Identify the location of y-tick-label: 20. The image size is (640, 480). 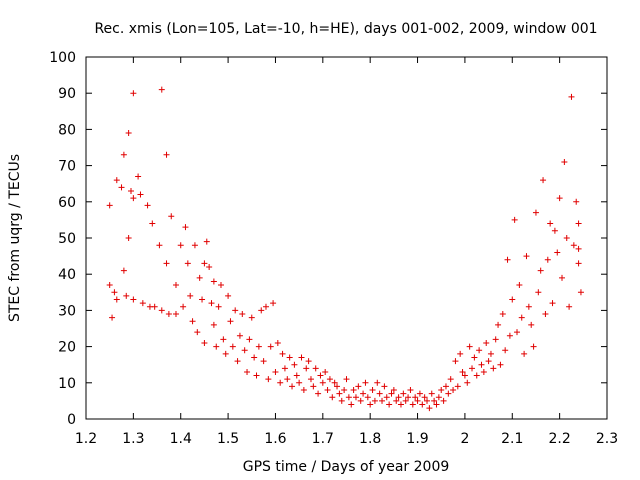
(67, 348).